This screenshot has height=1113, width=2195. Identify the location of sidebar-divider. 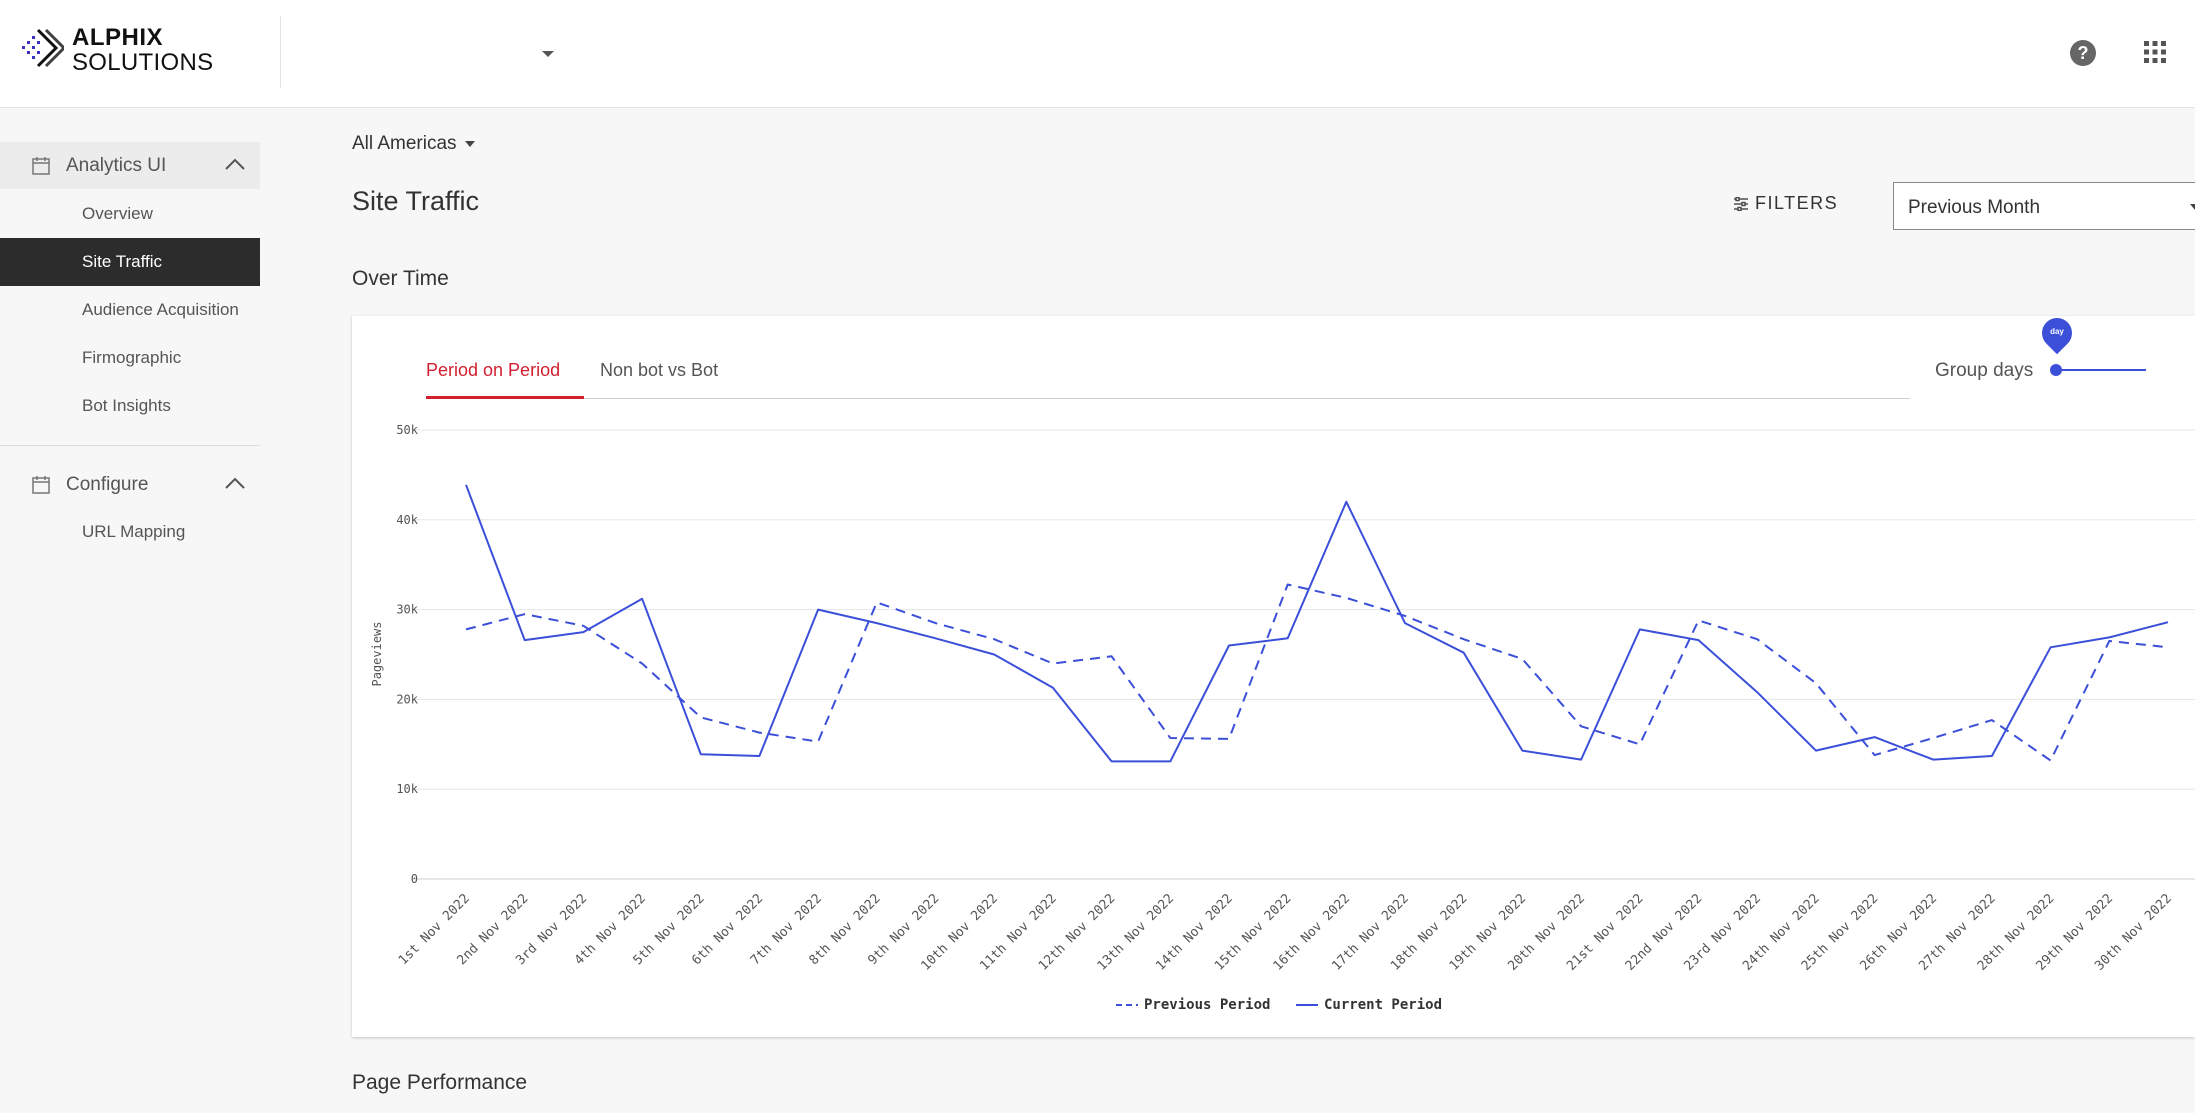
(130, 445).